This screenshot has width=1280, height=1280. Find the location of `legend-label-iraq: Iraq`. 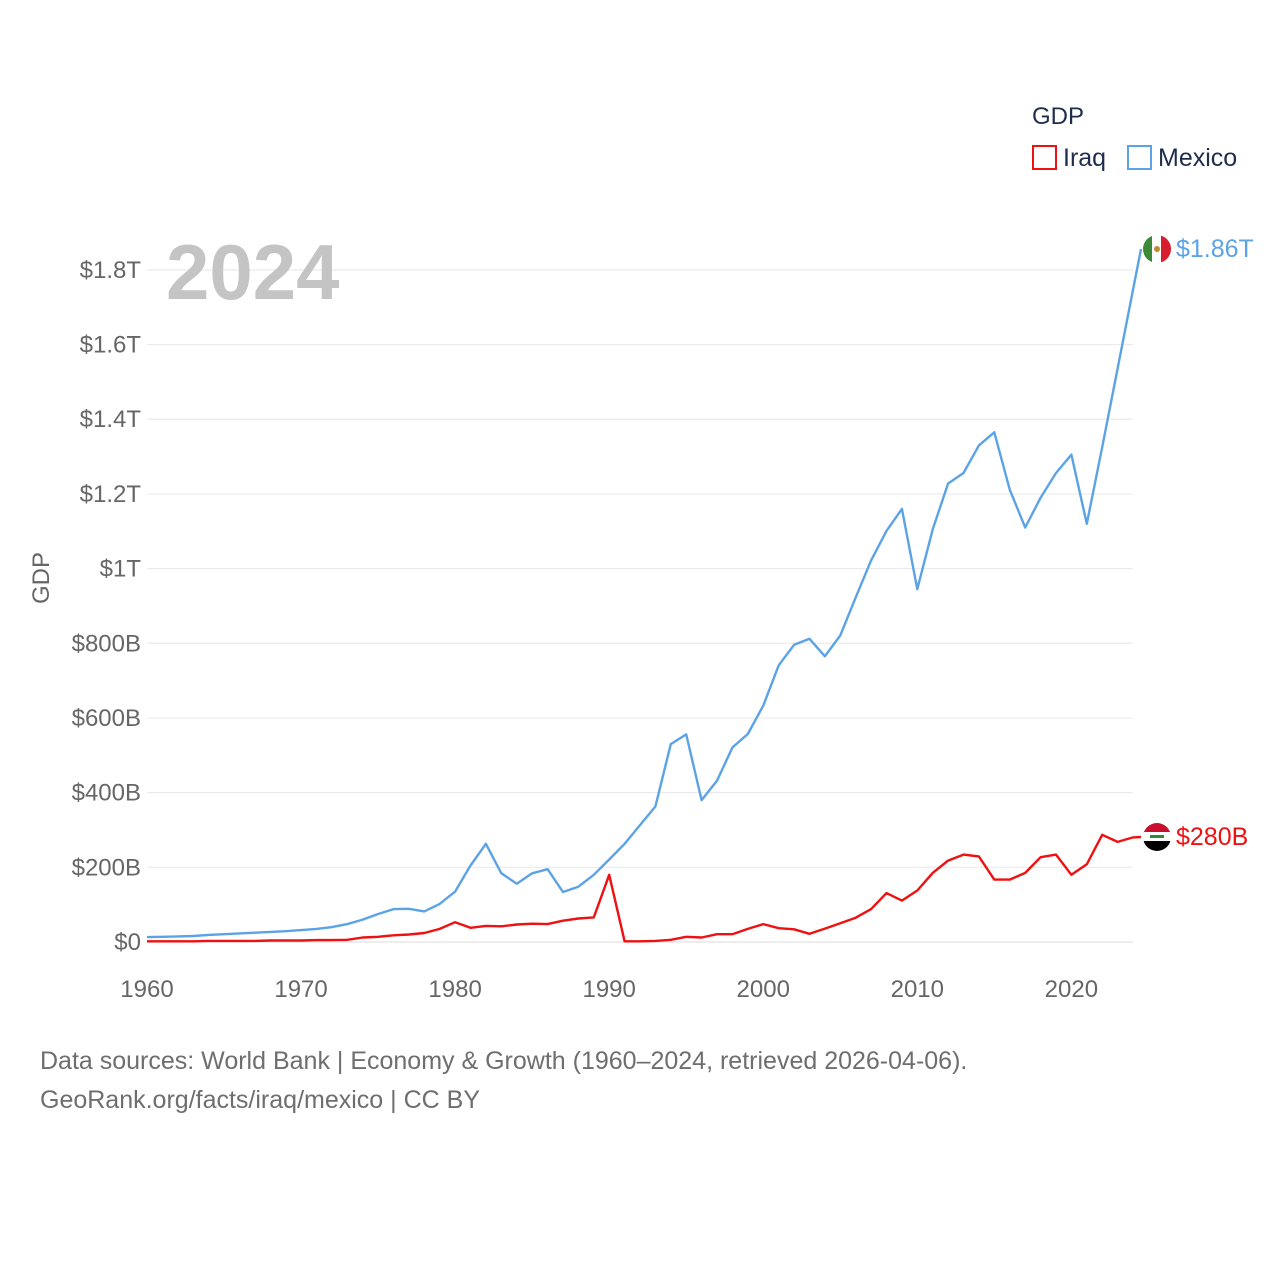

legend-label-iraq: Iraq is located at coordinates (1084, 158).